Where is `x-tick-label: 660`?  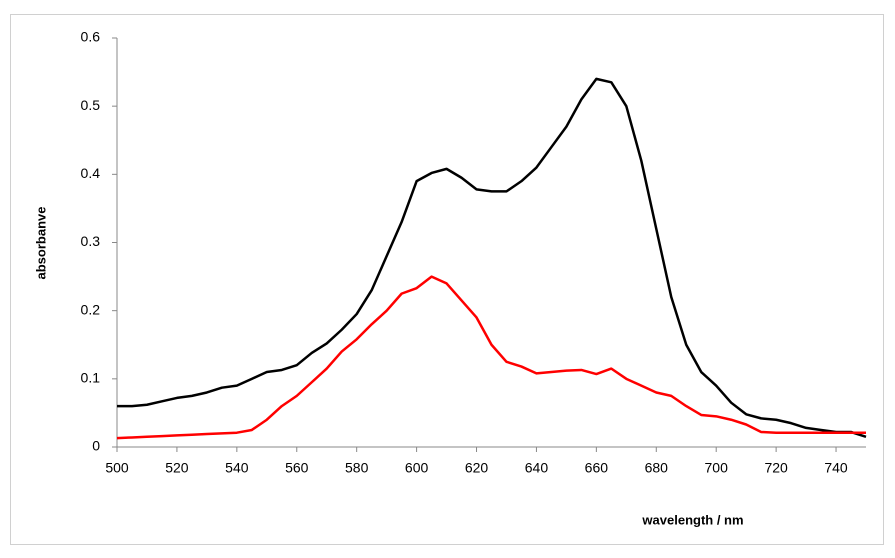
x-tick-label: 660 is located at coordinates (597, 468).